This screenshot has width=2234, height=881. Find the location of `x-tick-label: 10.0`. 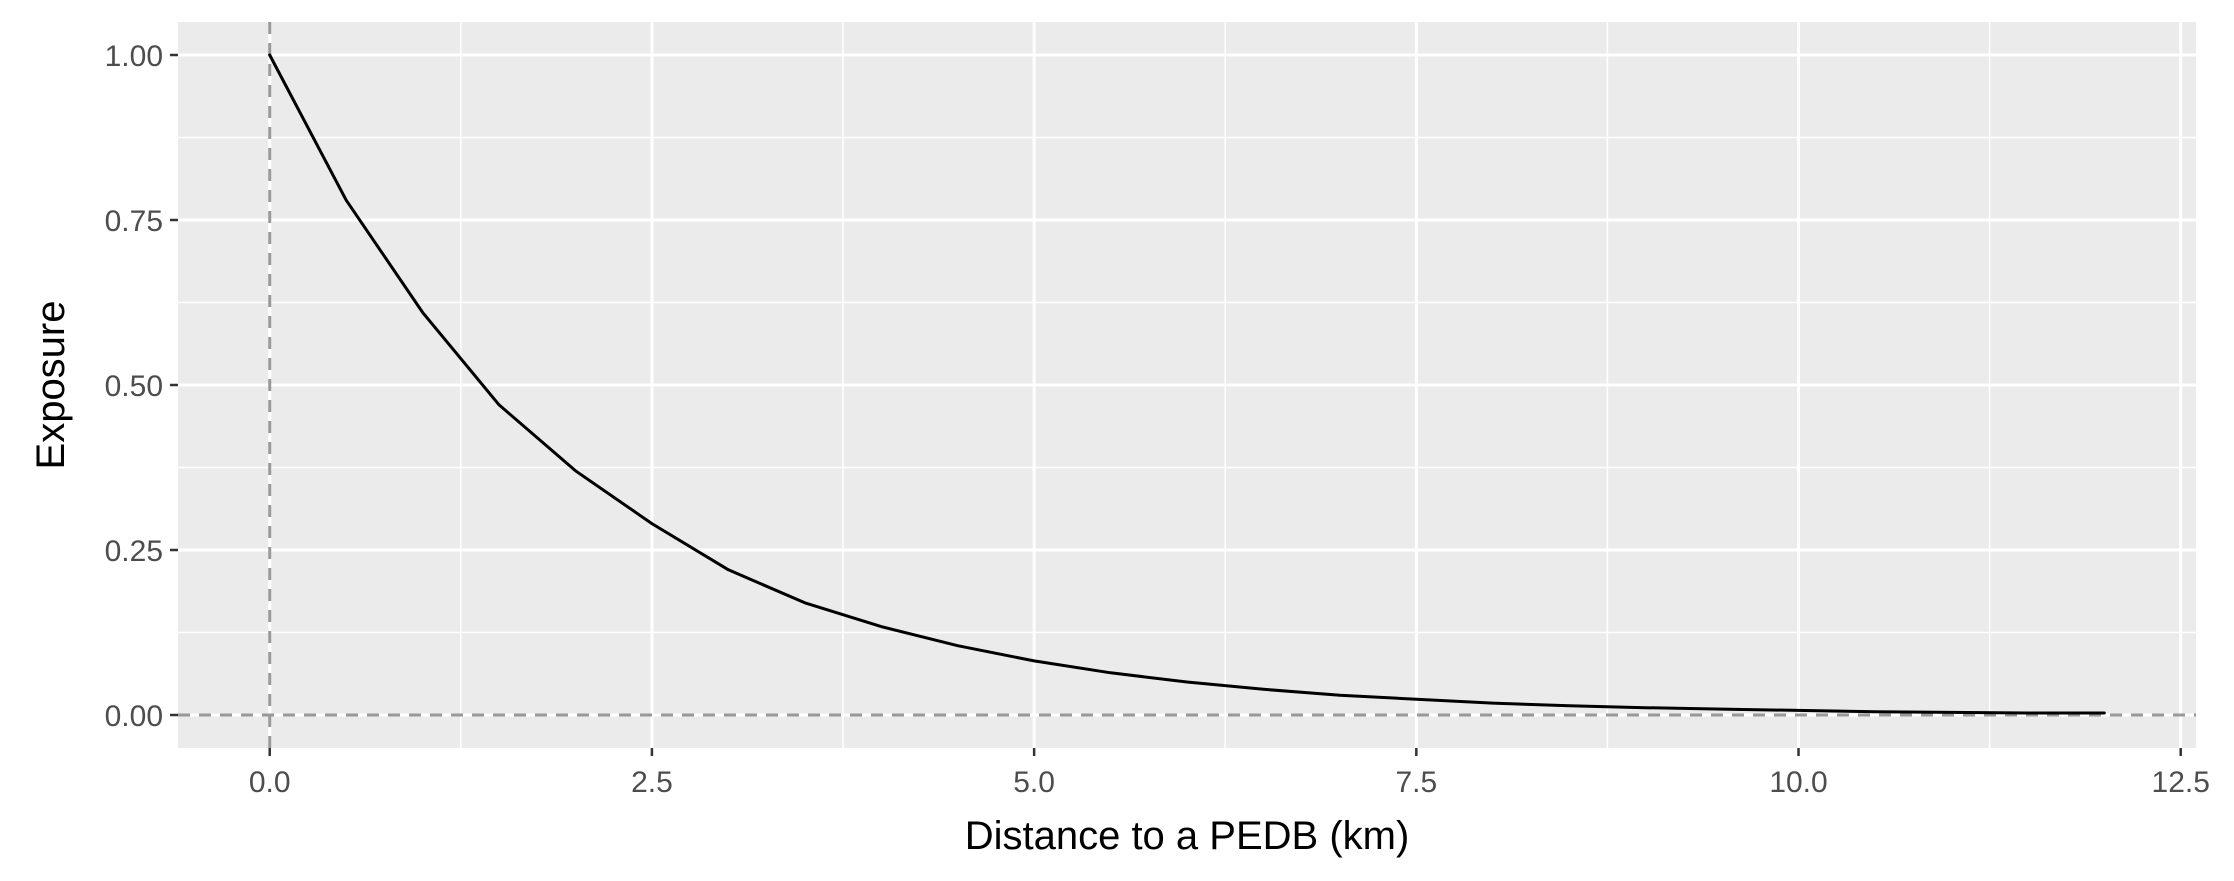

x-tick-label: 10.0 is located at coordinates (1798, 782).